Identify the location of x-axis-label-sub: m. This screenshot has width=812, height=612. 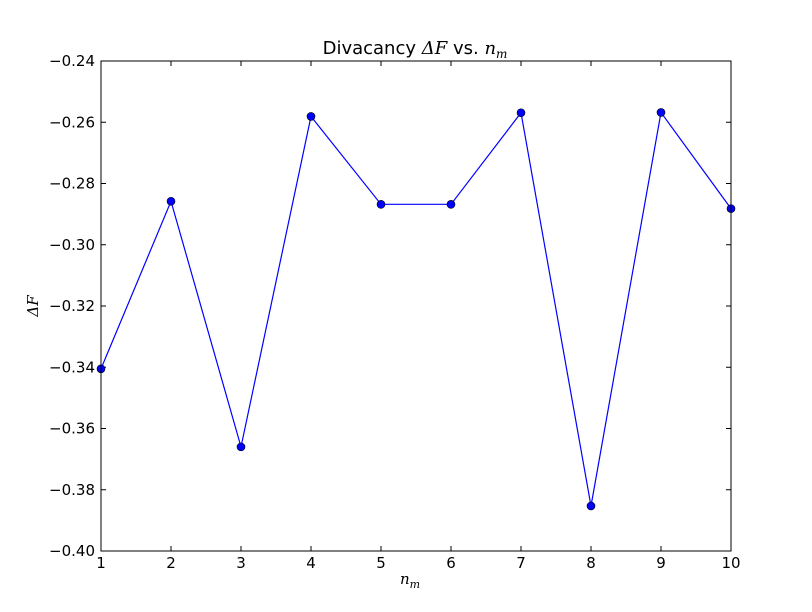
(415, 584).